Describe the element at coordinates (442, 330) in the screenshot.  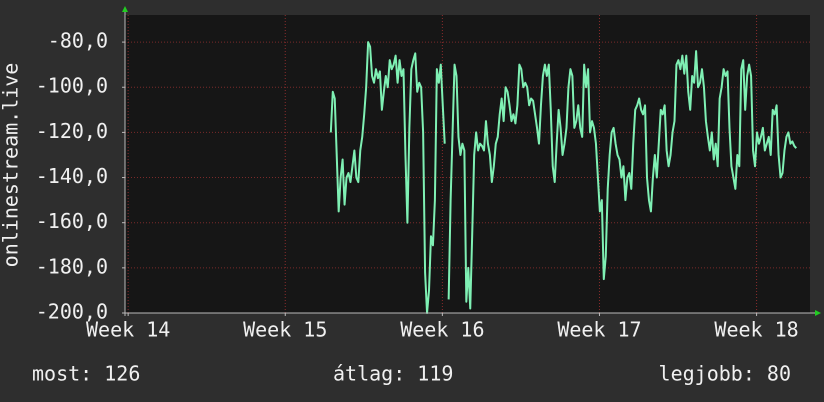
I see `x-tick-label: Week 16` at that location.